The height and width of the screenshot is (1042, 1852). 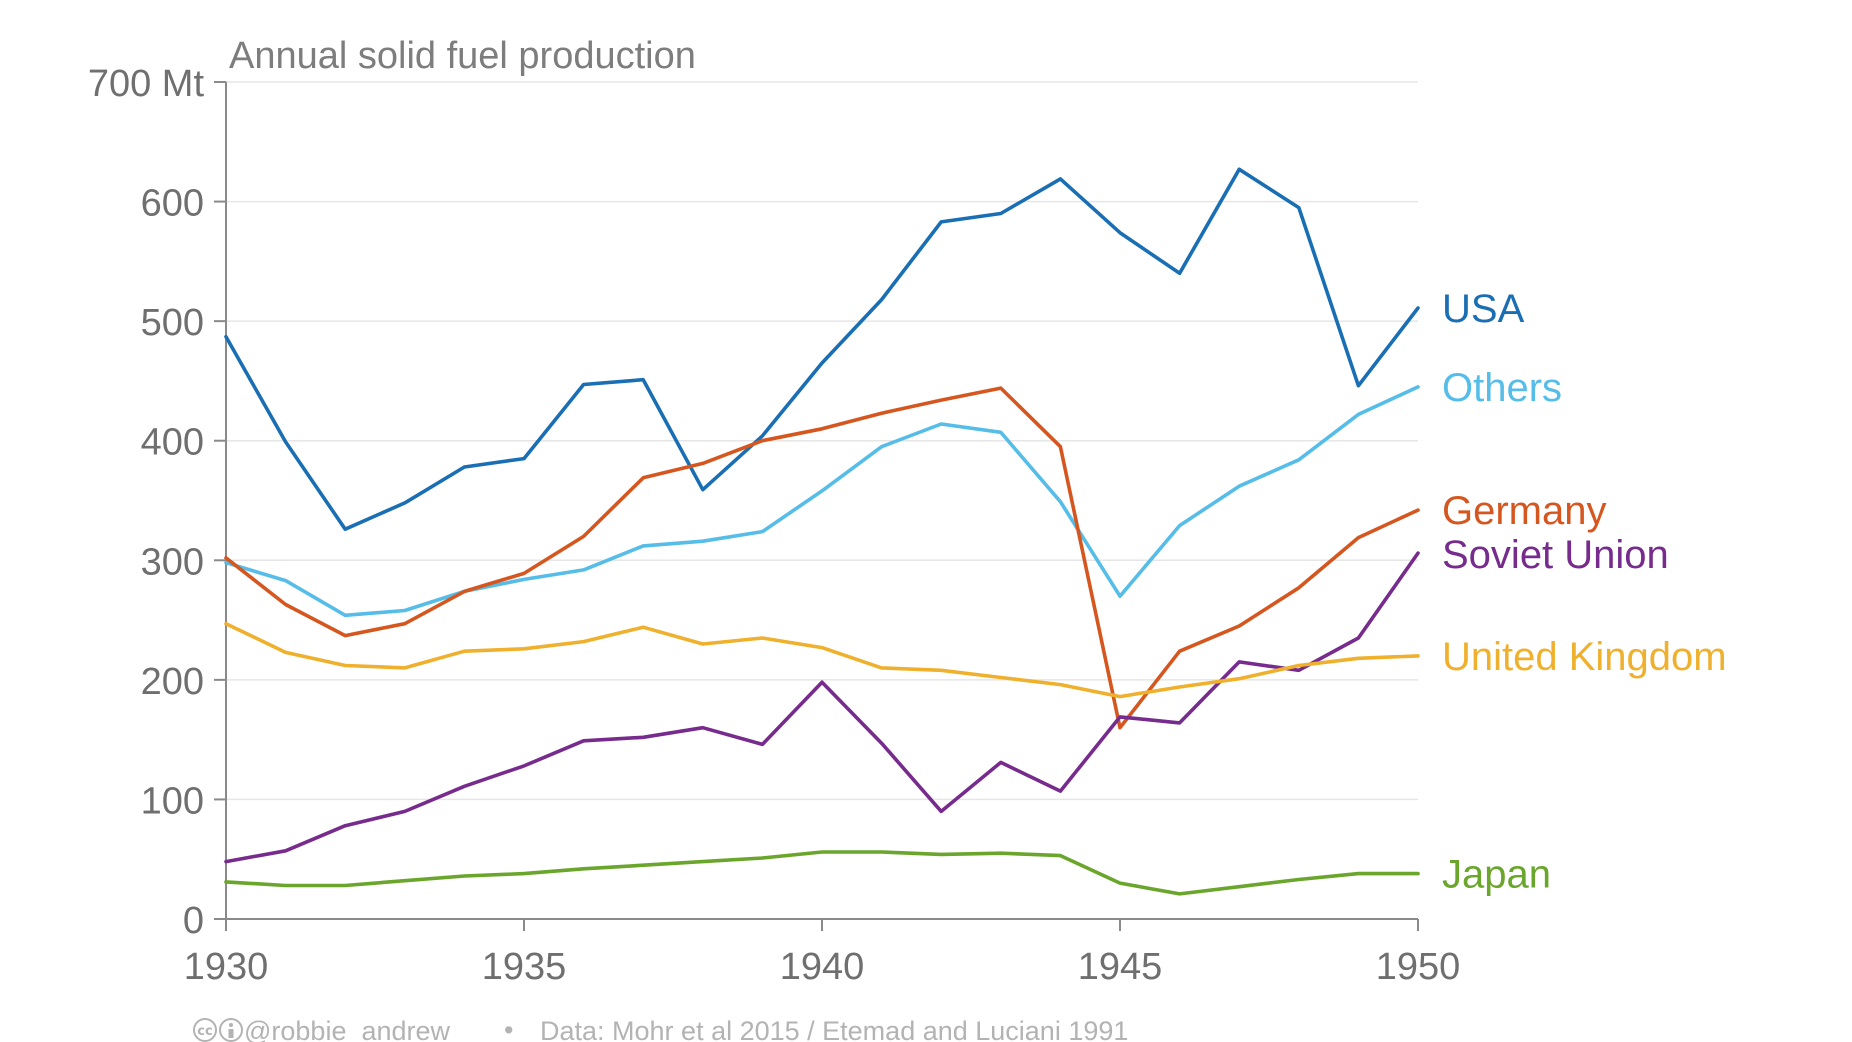 What do you see at coordinates (172, 801) in the screenshot?
I see `y-tick-label: 100` at bounding box center [172, 801].